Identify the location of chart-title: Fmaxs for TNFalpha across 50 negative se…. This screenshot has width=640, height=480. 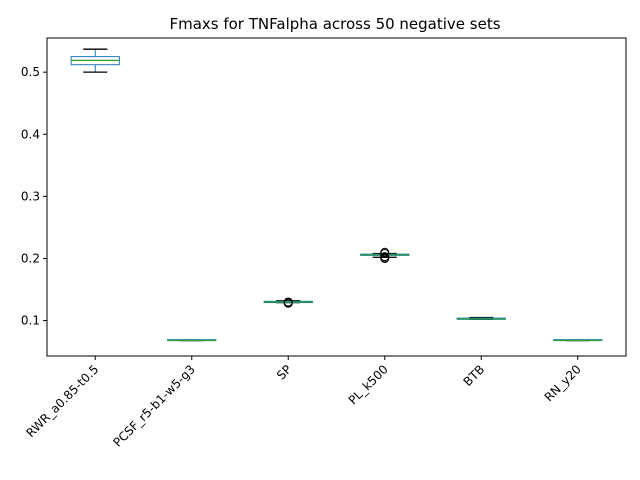
(334, 24).